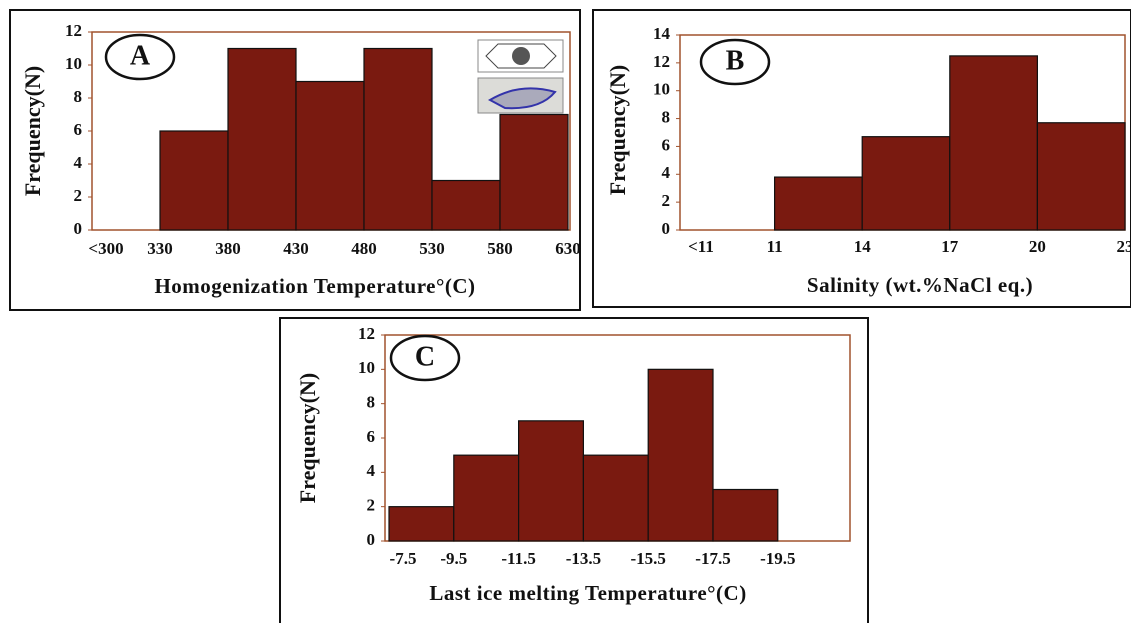 Image resolution: width=1131 pixels, height=623 pixels. I want to click on x-tick-label: 530, so click(432, 248).